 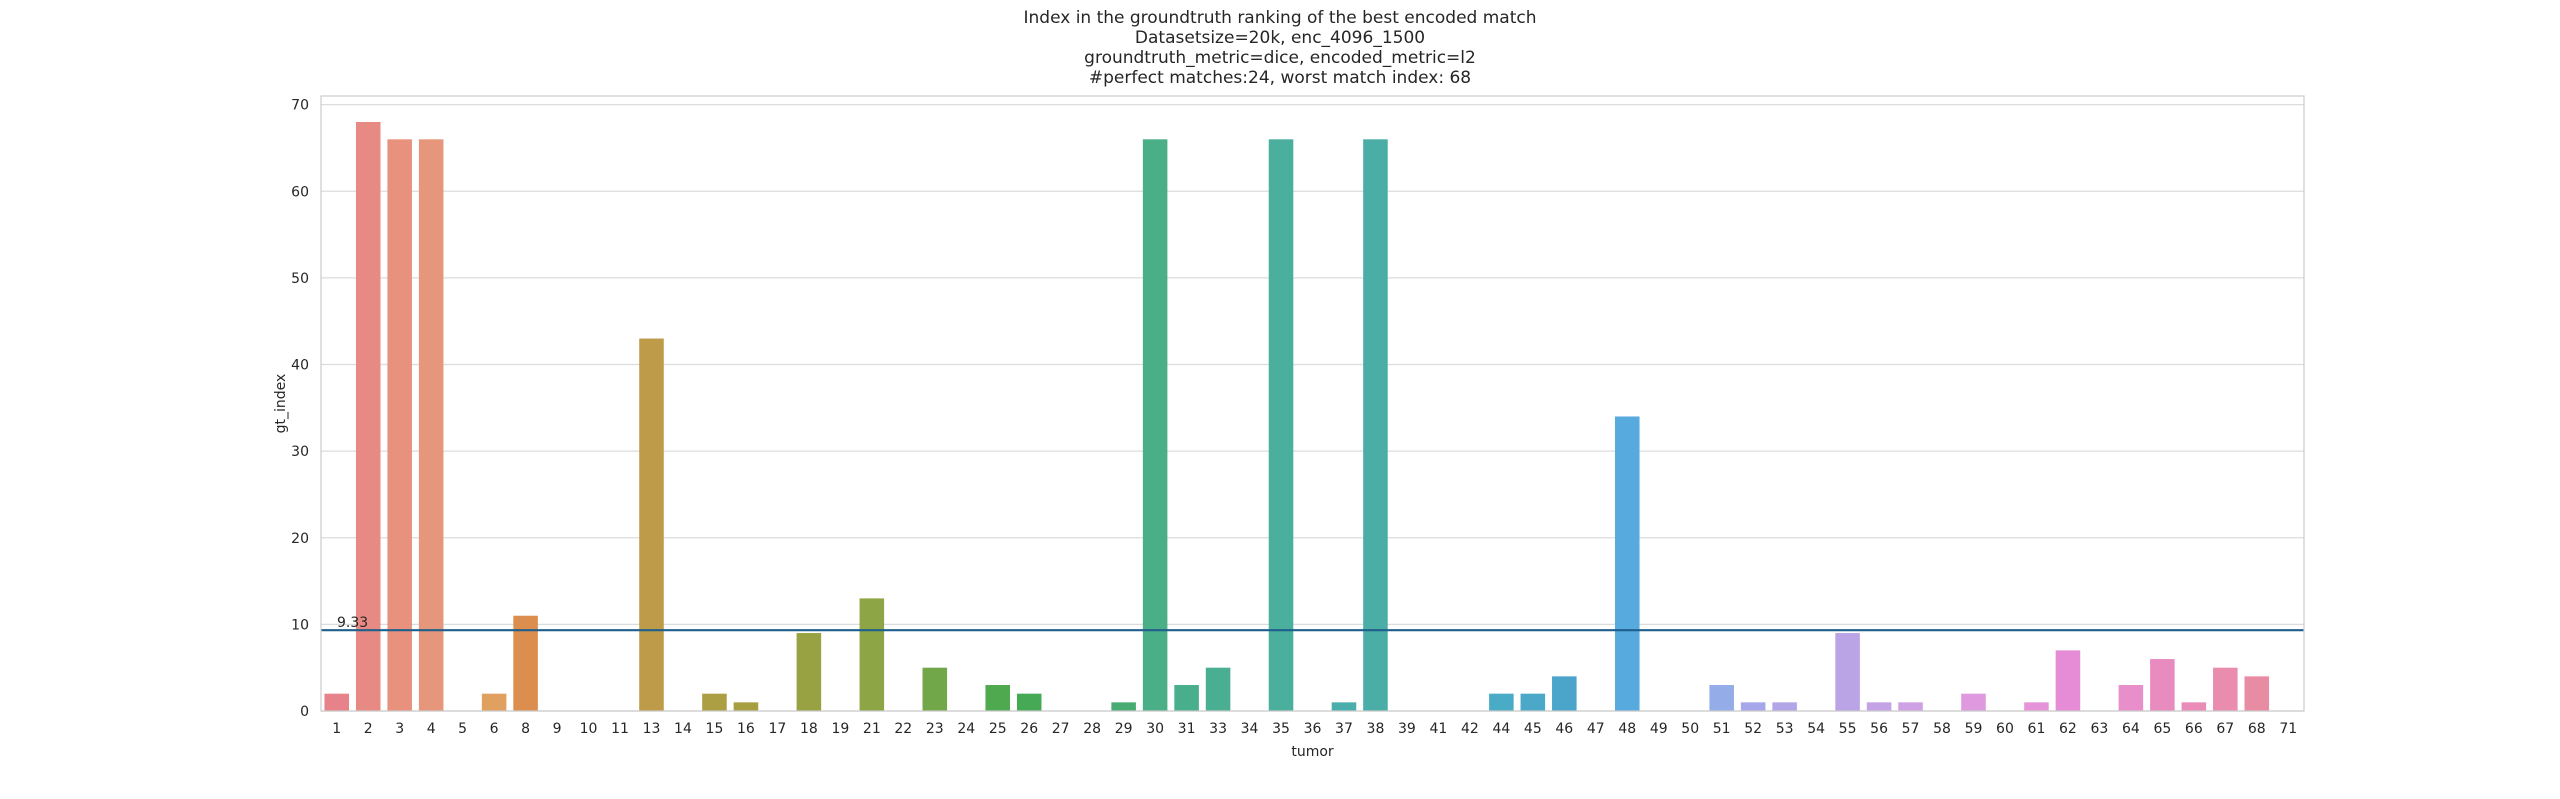 I want to click on y-axis-label: gt_index, so click(x=281, y=404).